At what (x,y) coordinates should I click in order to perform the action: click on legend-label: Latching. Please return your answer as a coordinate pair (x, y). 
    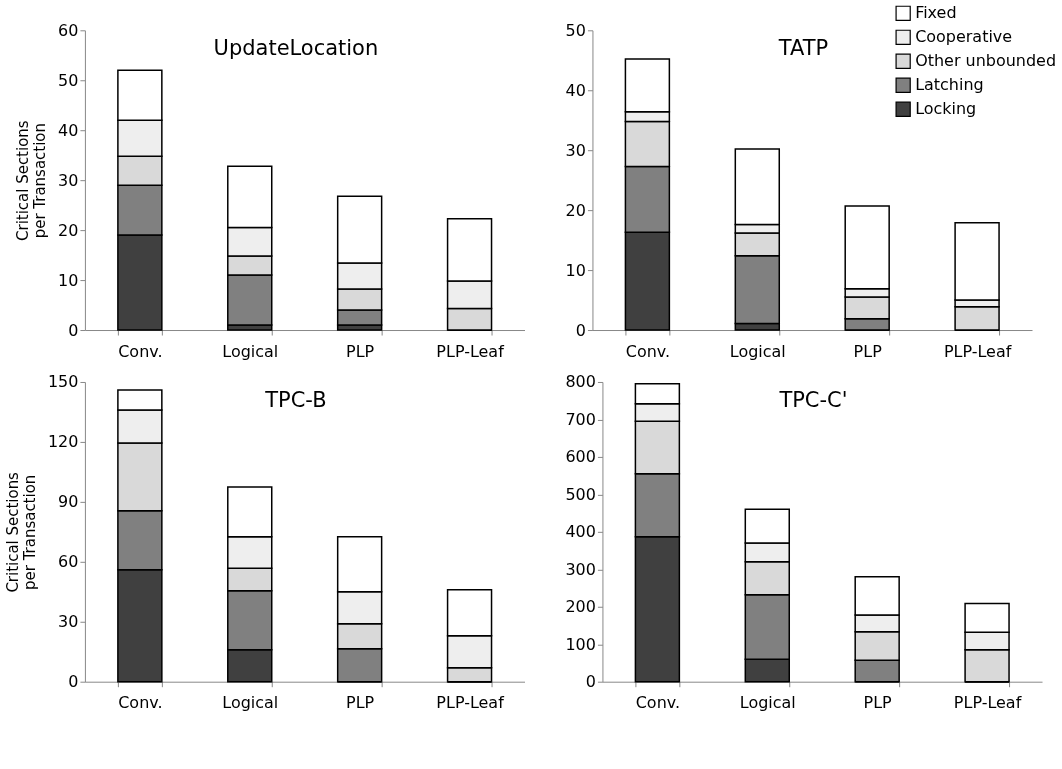
    Looking at the image, I should click on (949, 85).